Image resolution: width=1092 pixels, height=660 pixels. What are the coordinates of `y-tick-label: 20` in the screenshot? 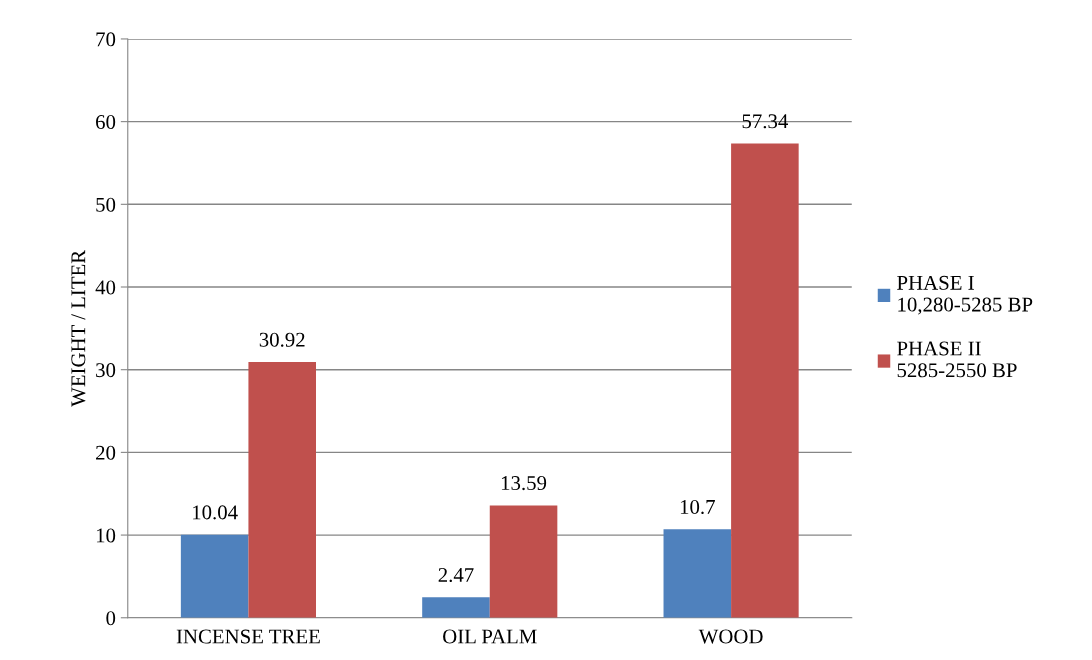 It's located at (106, 452).